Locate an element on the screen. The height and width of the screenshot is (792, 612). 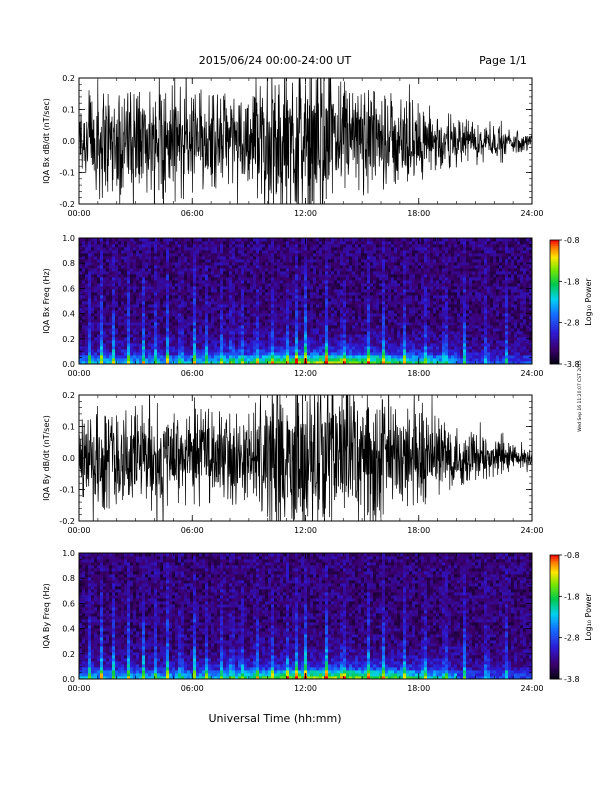
side-stamp: Wed Sep 16 11:20:07 CST 2015 is located at coordinates (580, 396).